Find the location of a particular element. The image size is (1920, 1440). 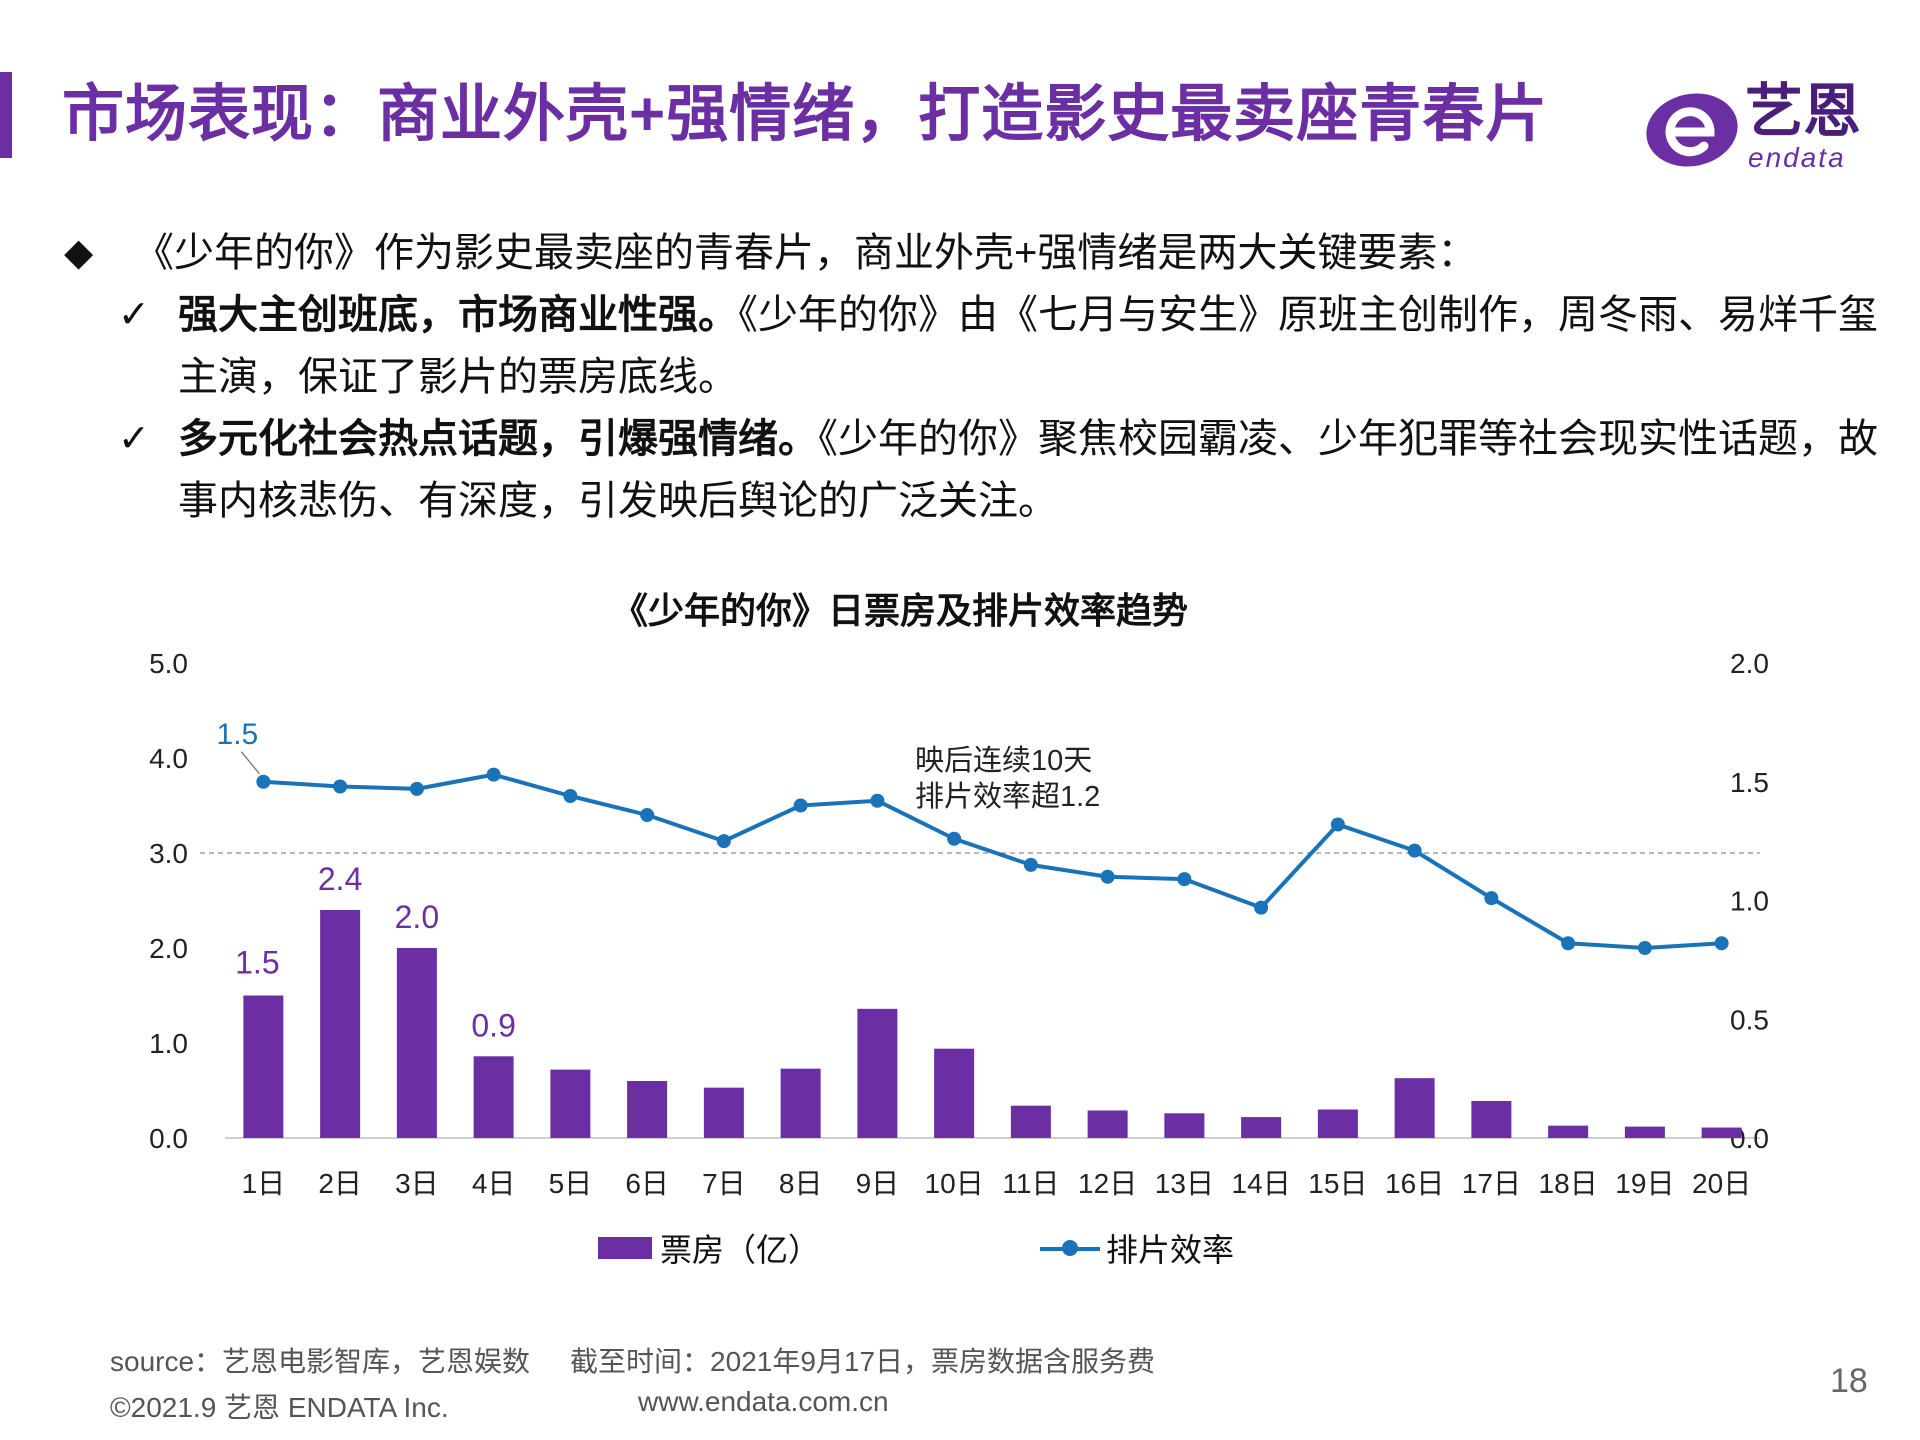

page-number: 18 is located at coordinates (1849, 1381).